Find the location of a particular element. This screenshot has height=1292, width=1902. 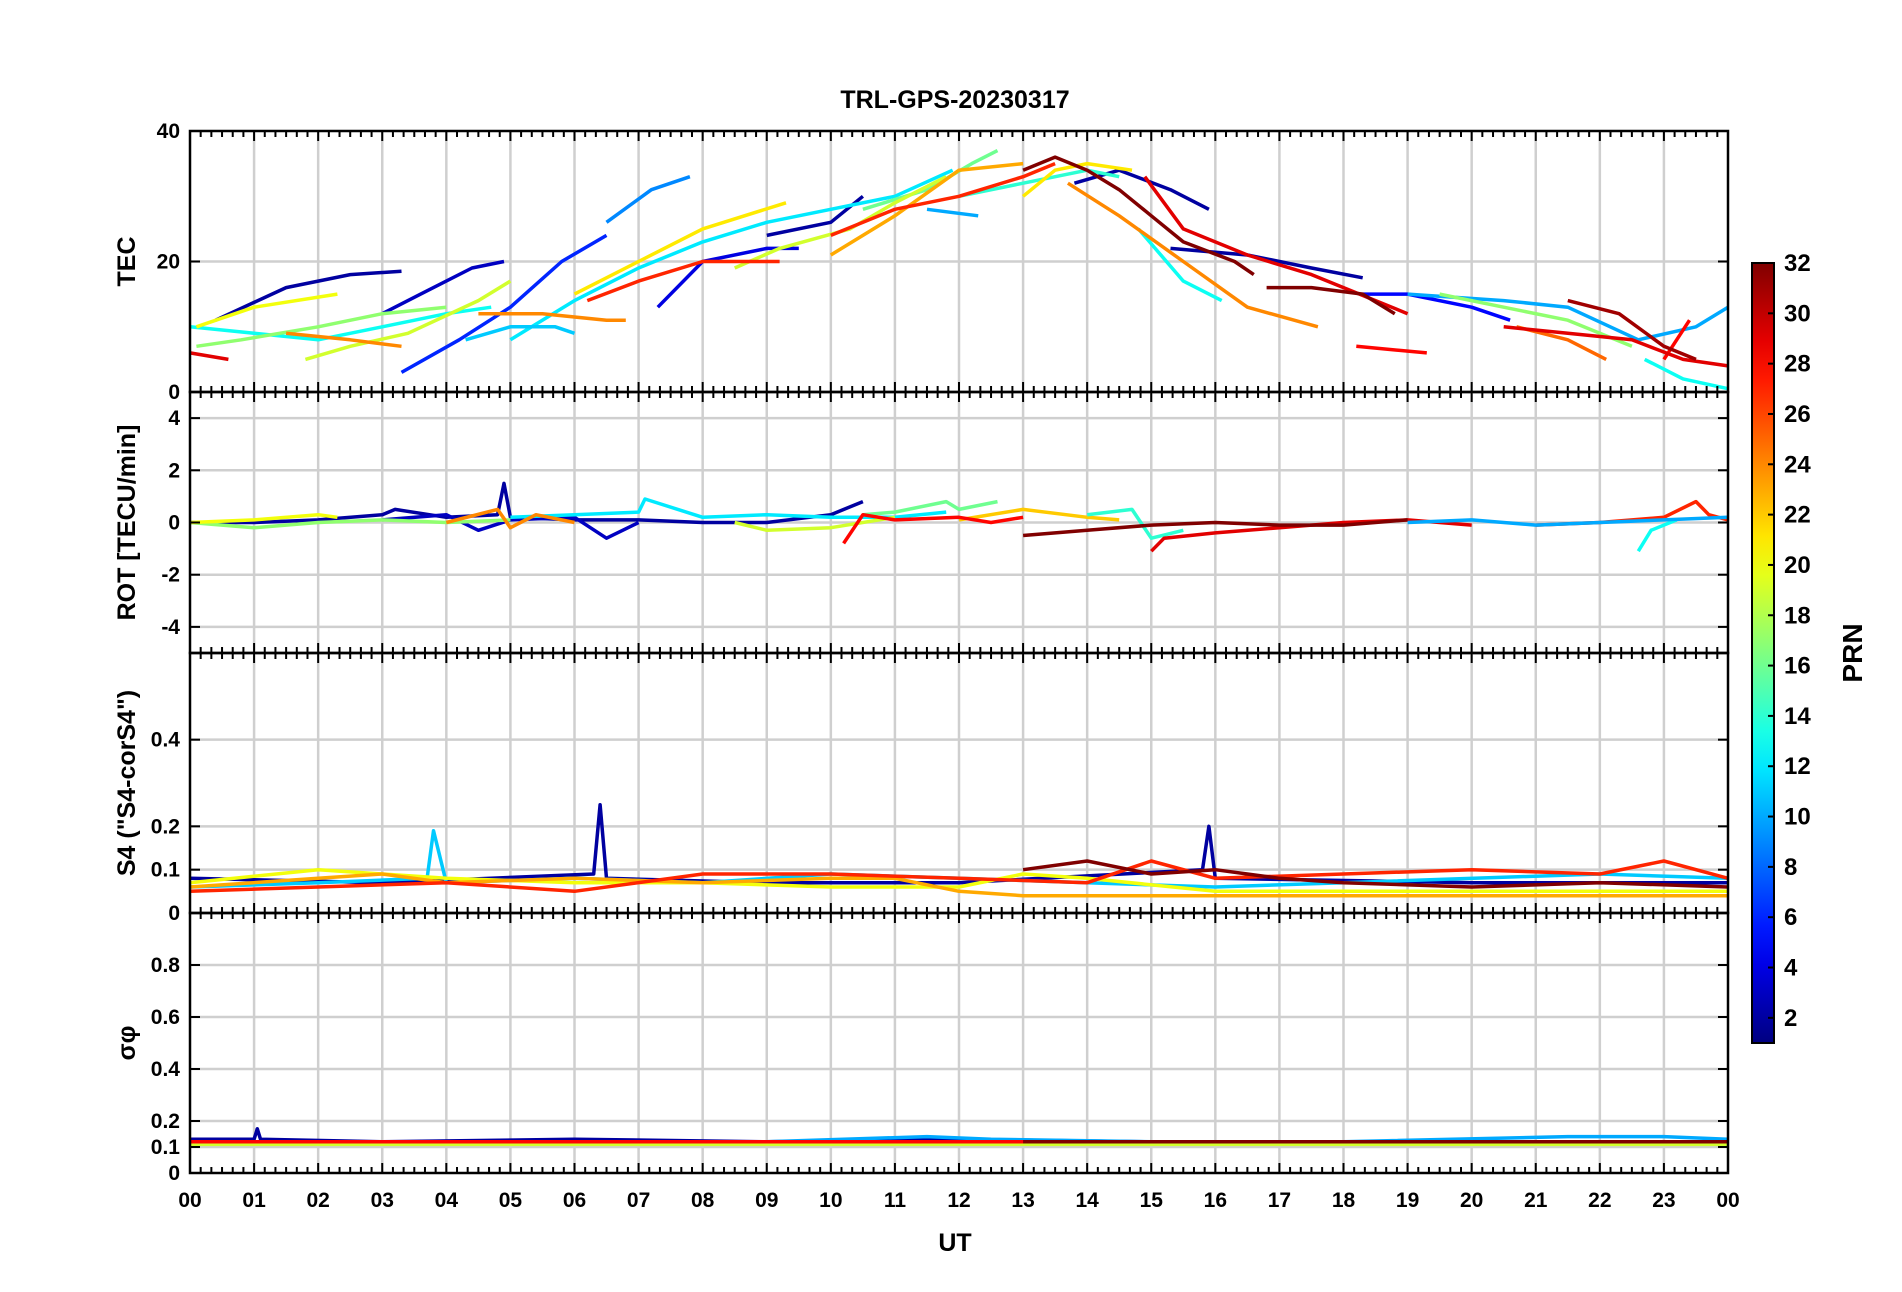

colorbar-tick-label: 16 is located at coordinates (1797, 666).